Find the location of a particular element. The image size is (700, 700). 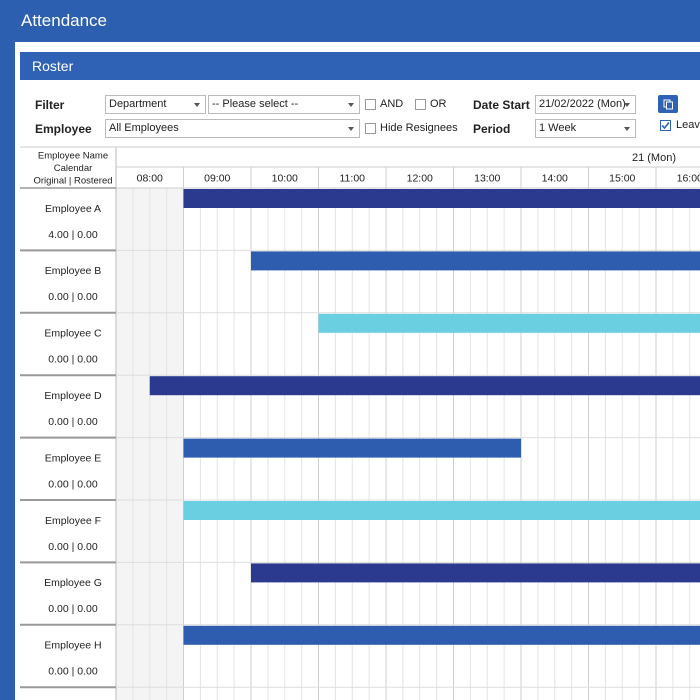

date-start-select: 21/02/2022 (Mon) is located at coordinates (585, 104).